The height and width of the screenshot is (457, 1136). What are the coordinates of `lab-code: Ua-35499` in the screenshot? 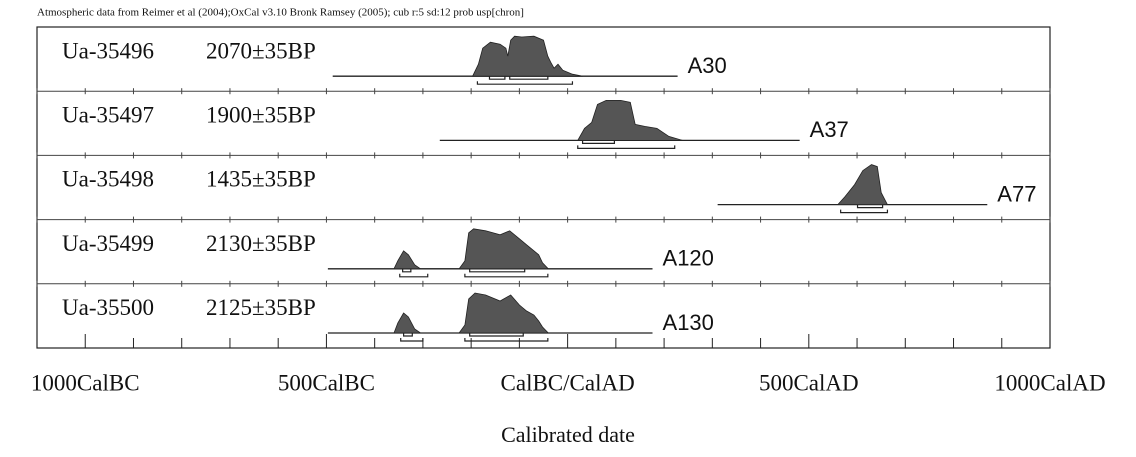 It's located at (108, 243).